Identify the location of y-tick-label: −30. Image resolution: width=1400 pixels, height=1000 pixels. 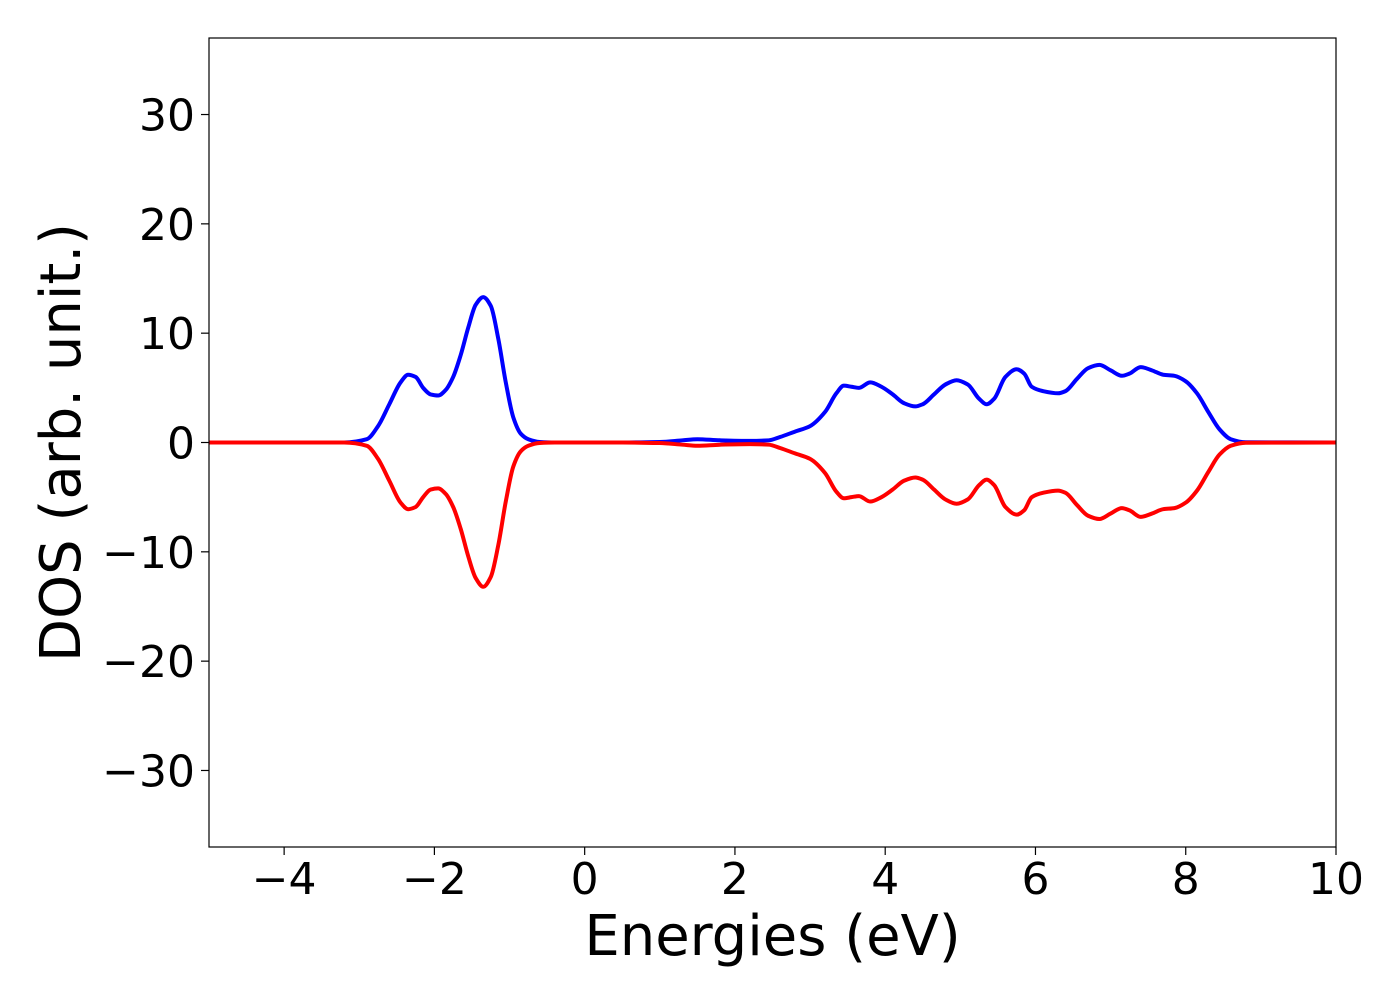
(148, 771).